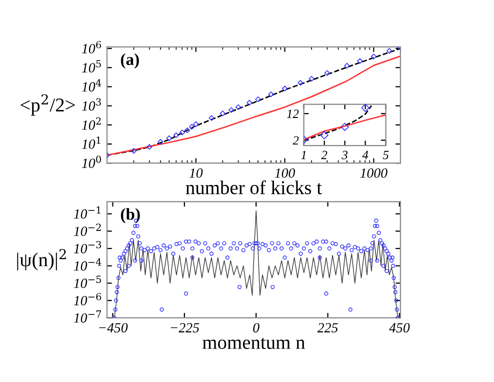  What do you see at coordinates (92, 47) in the screenshot?
I see `y-tick-label: 10$^{6}$` at bounding box center [92, 47].